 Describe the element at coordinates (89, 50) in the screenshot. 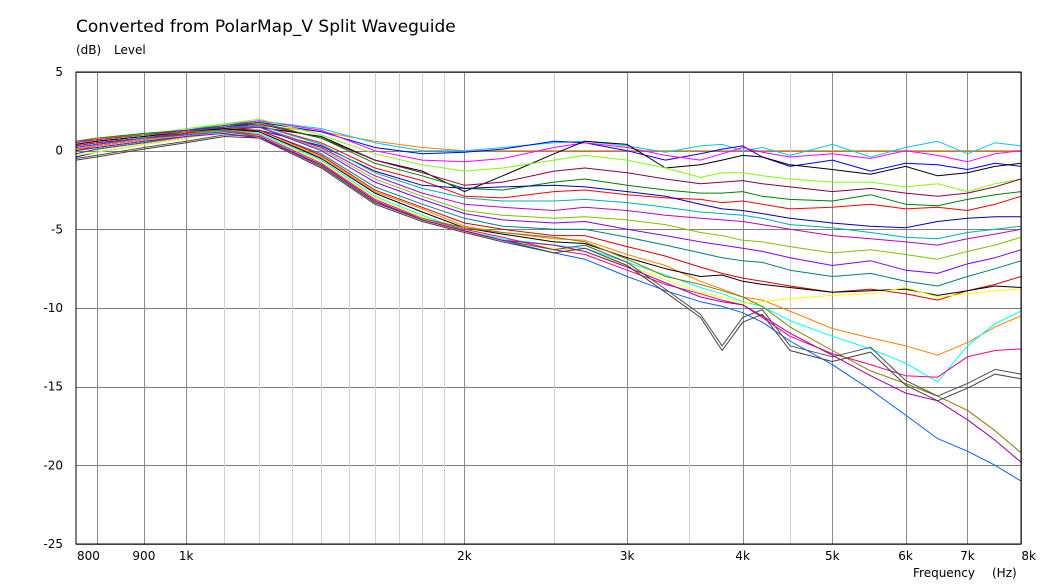

I see `y-axis-unit: (dB)` at that location.